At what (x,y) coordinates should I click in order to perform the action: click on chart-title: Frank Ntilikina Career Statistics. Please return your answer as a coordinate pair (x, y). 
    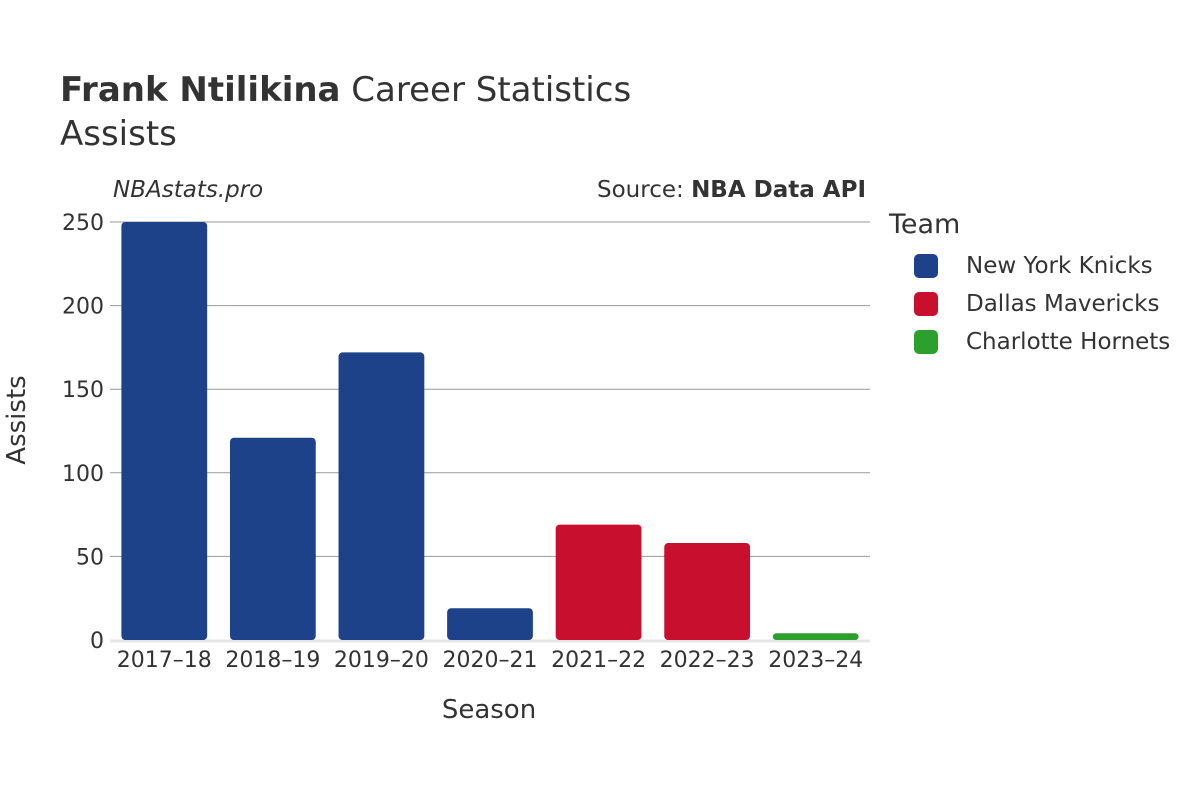
    Looking at the image, I should click on (345, 90).